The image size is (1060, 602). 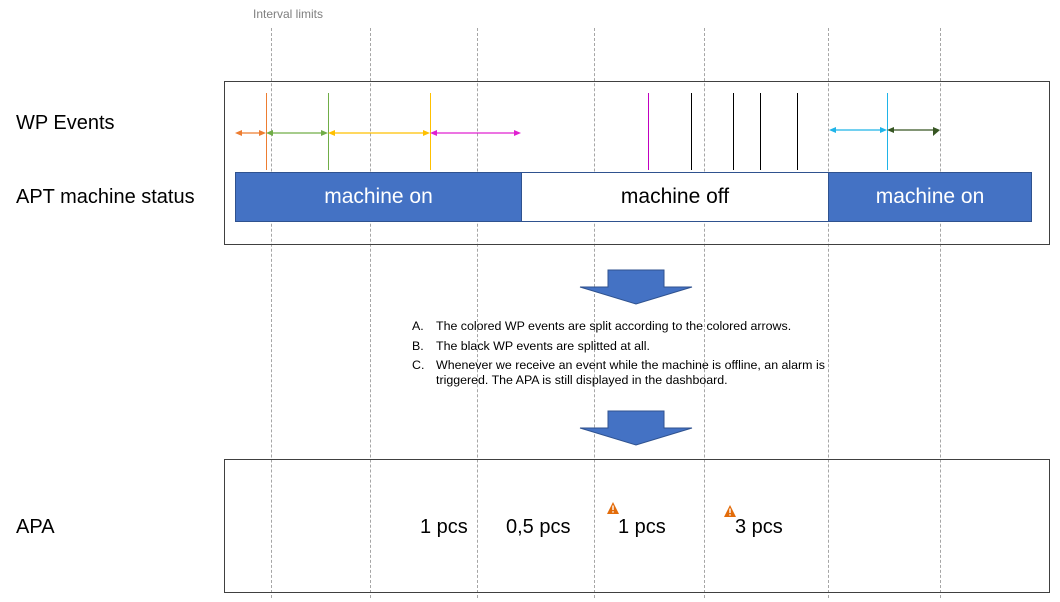 I want to click on arrow-green, so click(x=297, y=133).